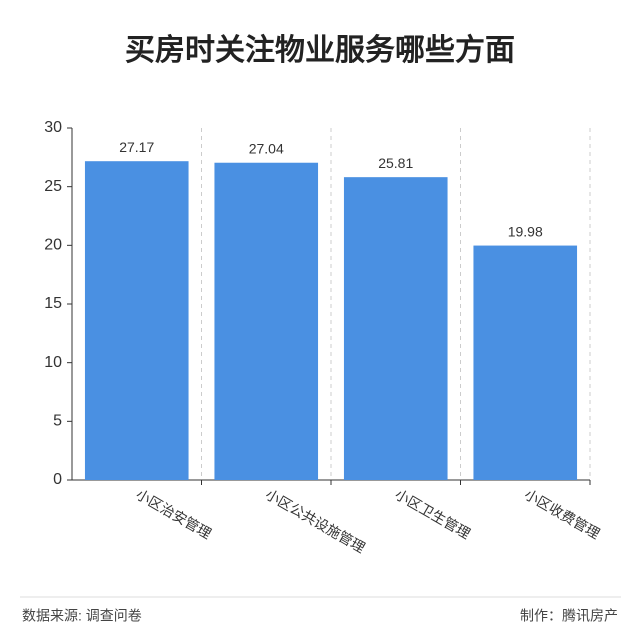  I want to click on value-label: 19.98, so click(525, 231).